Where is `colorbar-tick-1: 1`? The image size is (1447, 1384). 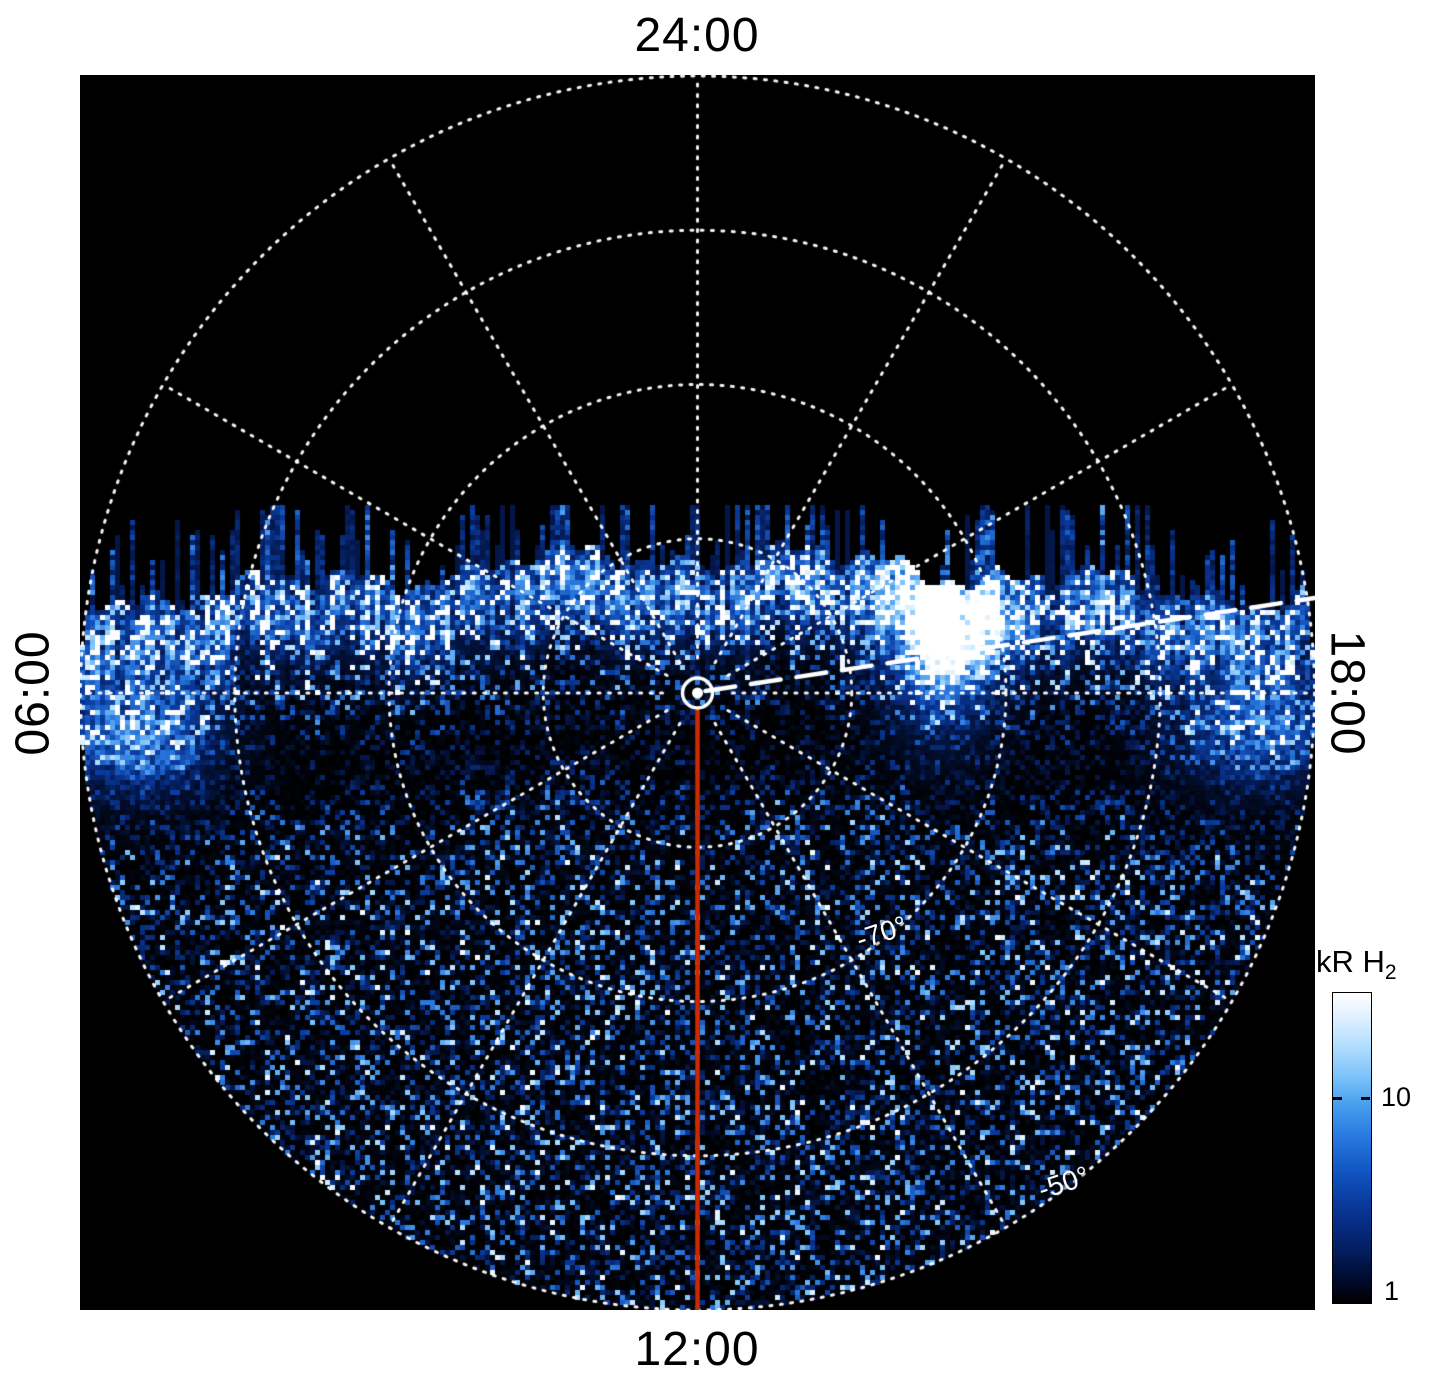
colorbar-tick-1: 1 is located at coordinates (1392, 1291).